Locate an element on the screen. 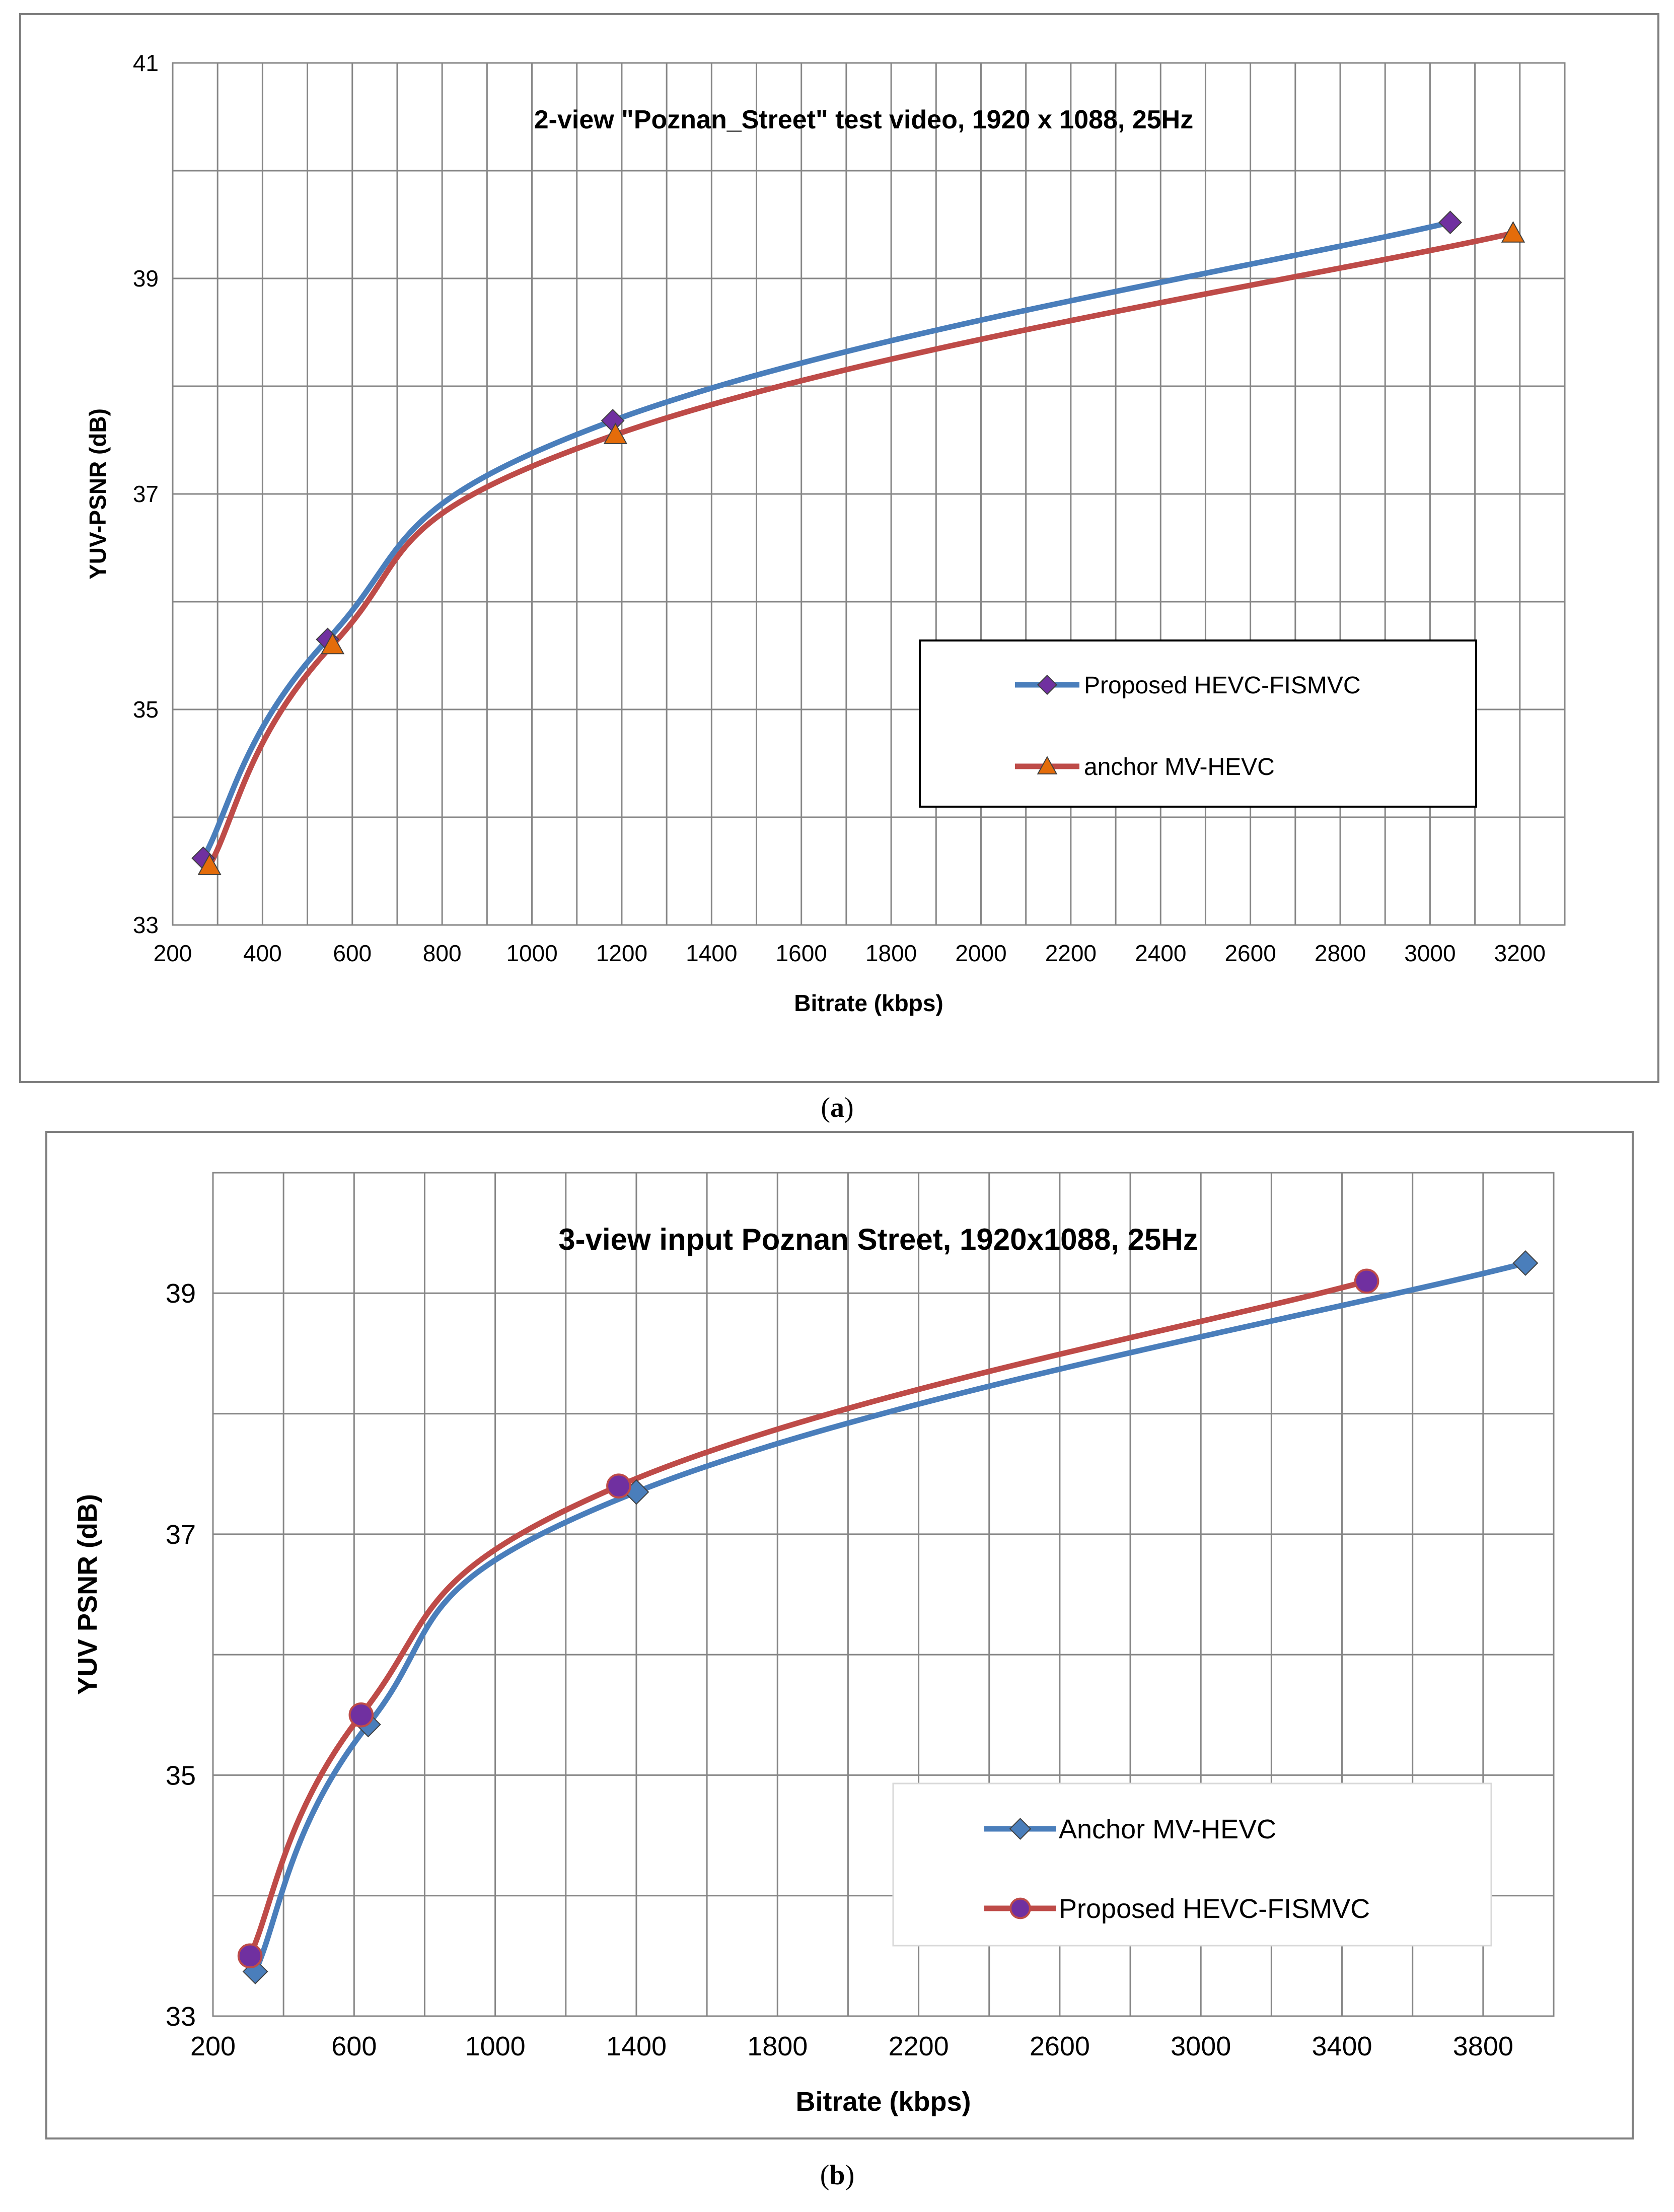 This screenshot has width=1674, height=2212. chart-b-legend-label-1: Proposed HEVC-FISMVC is located at coordinates (1215, 1909).